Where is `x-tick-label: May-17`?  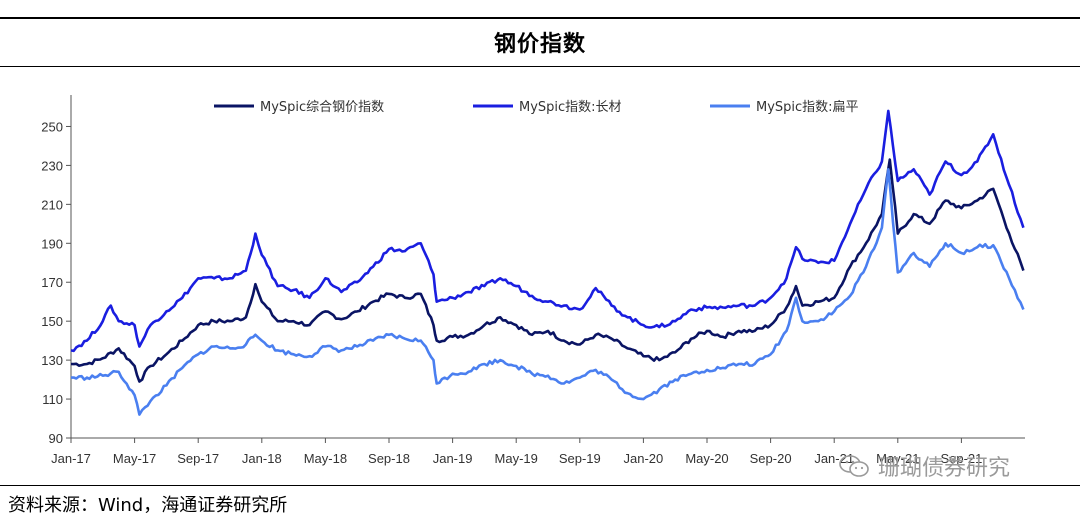 x-tick-label: May-17 is located at coordinates (134, 458).